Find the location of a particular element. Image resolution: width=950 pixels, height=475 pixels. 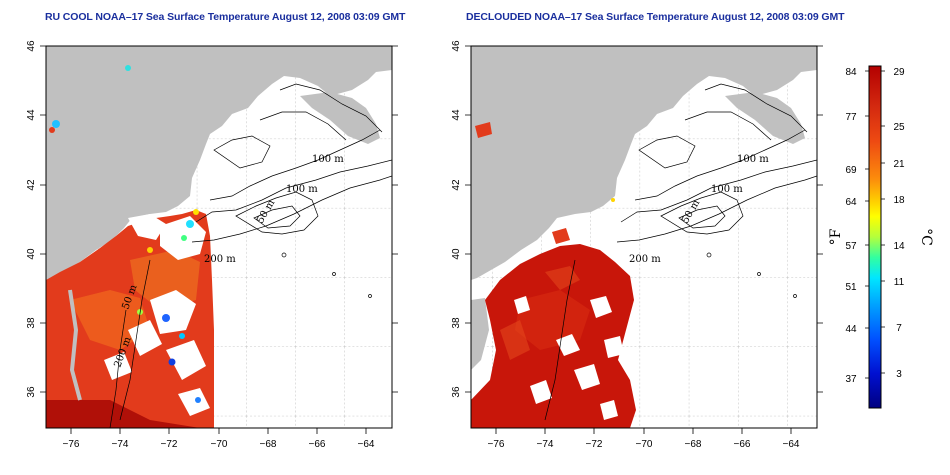

svg-text: 3 is located at coordinates (899, 374).